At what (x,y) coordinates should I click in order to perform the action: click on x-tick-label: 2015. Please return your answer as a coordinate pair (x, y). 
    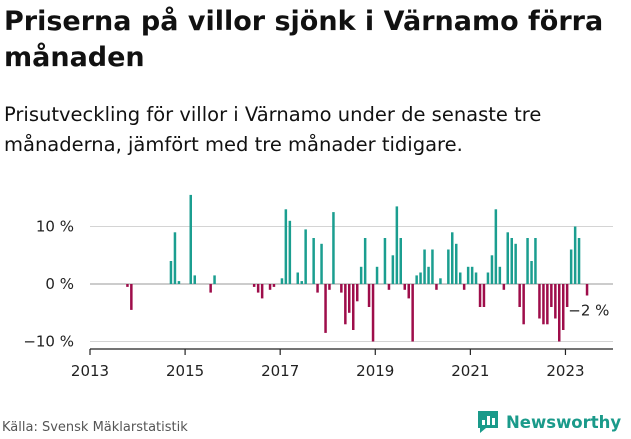
    Looking at the image, I should click on (185, 371).